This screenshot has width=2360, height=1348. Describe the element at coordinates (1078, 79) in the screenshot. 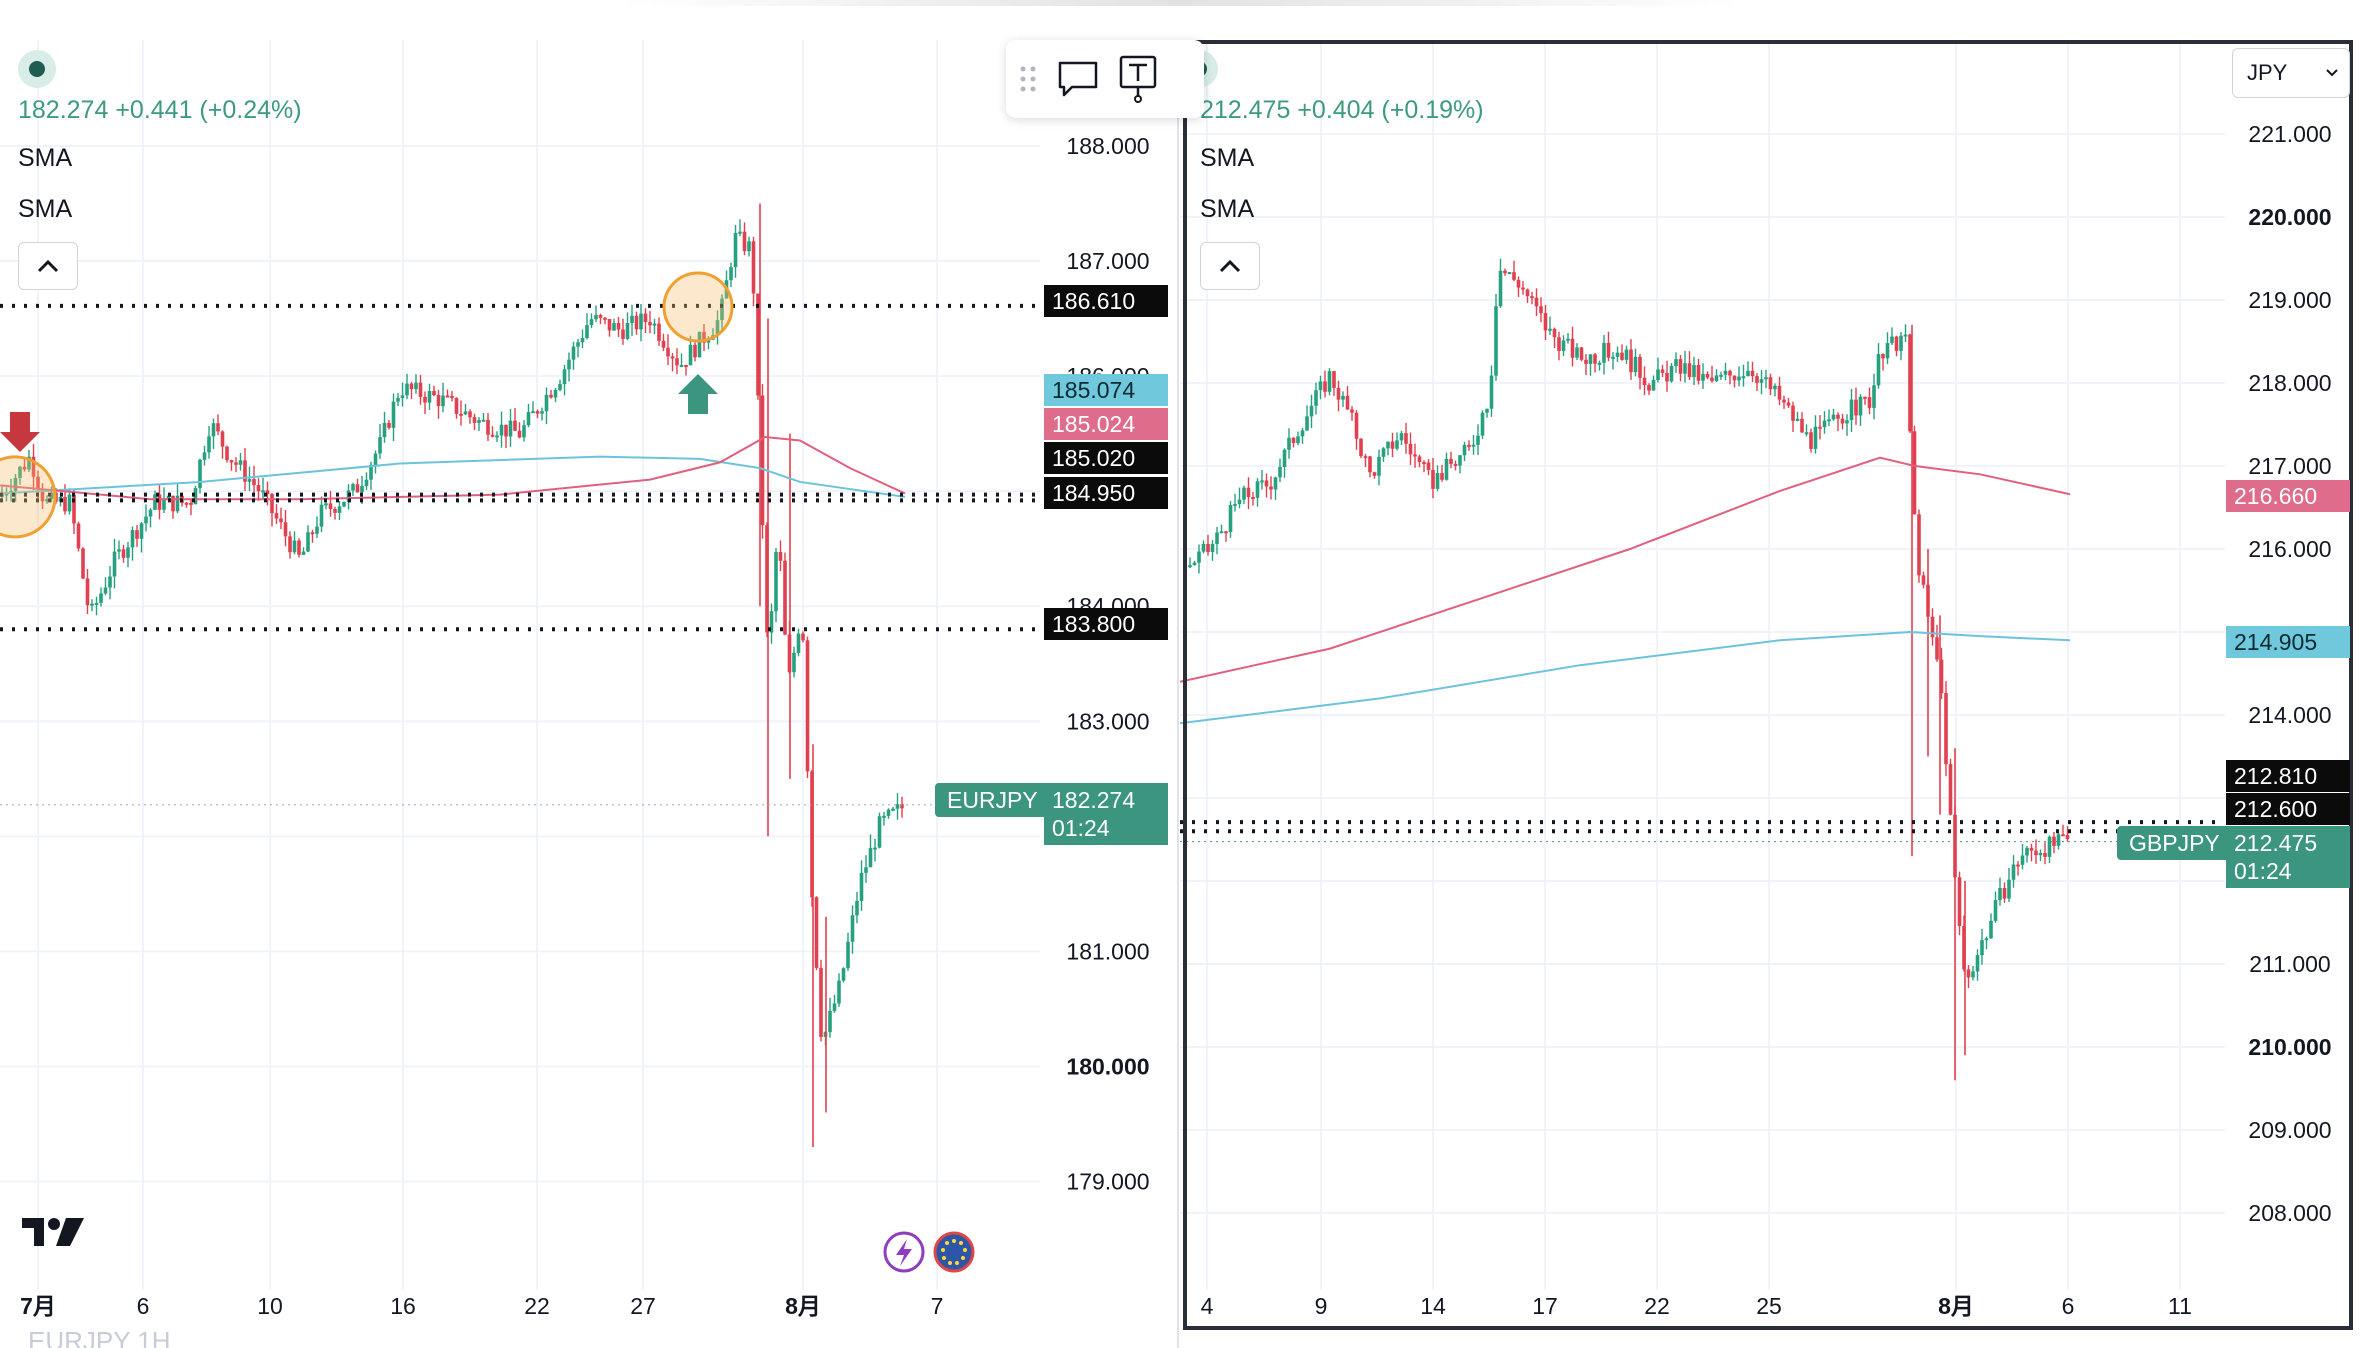

I see `comment-icon` at that location.